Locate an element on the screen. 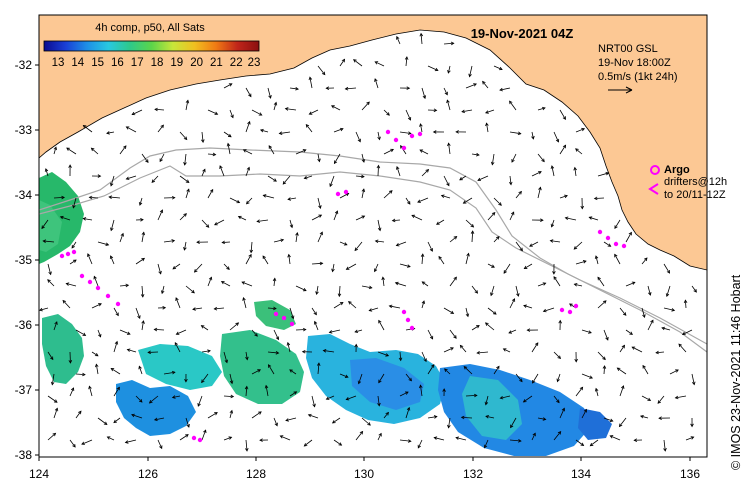 Image resolution: width=749 pixels, height=501 pixels. credit-label: © IMOS 23-Nov-2021 11:46 Hobart is located at coordinates (736, 372).